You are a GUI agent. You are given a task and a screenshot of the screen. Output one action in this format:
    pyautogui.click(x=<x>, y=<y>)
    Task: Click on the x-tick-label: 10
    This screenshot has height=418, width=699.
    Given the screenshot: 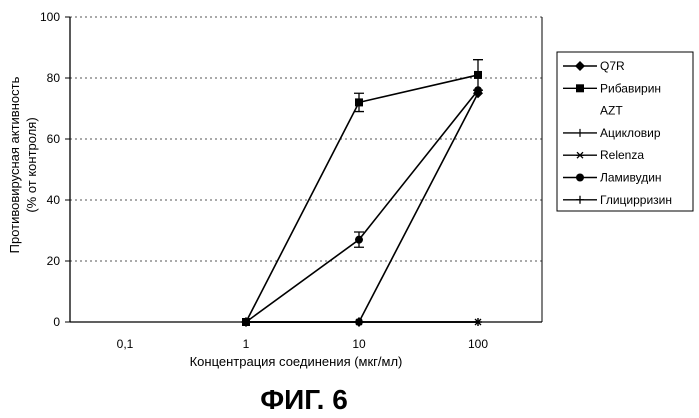 What is the action you would take?
    pyautogui.click(x=359, y=344)
    